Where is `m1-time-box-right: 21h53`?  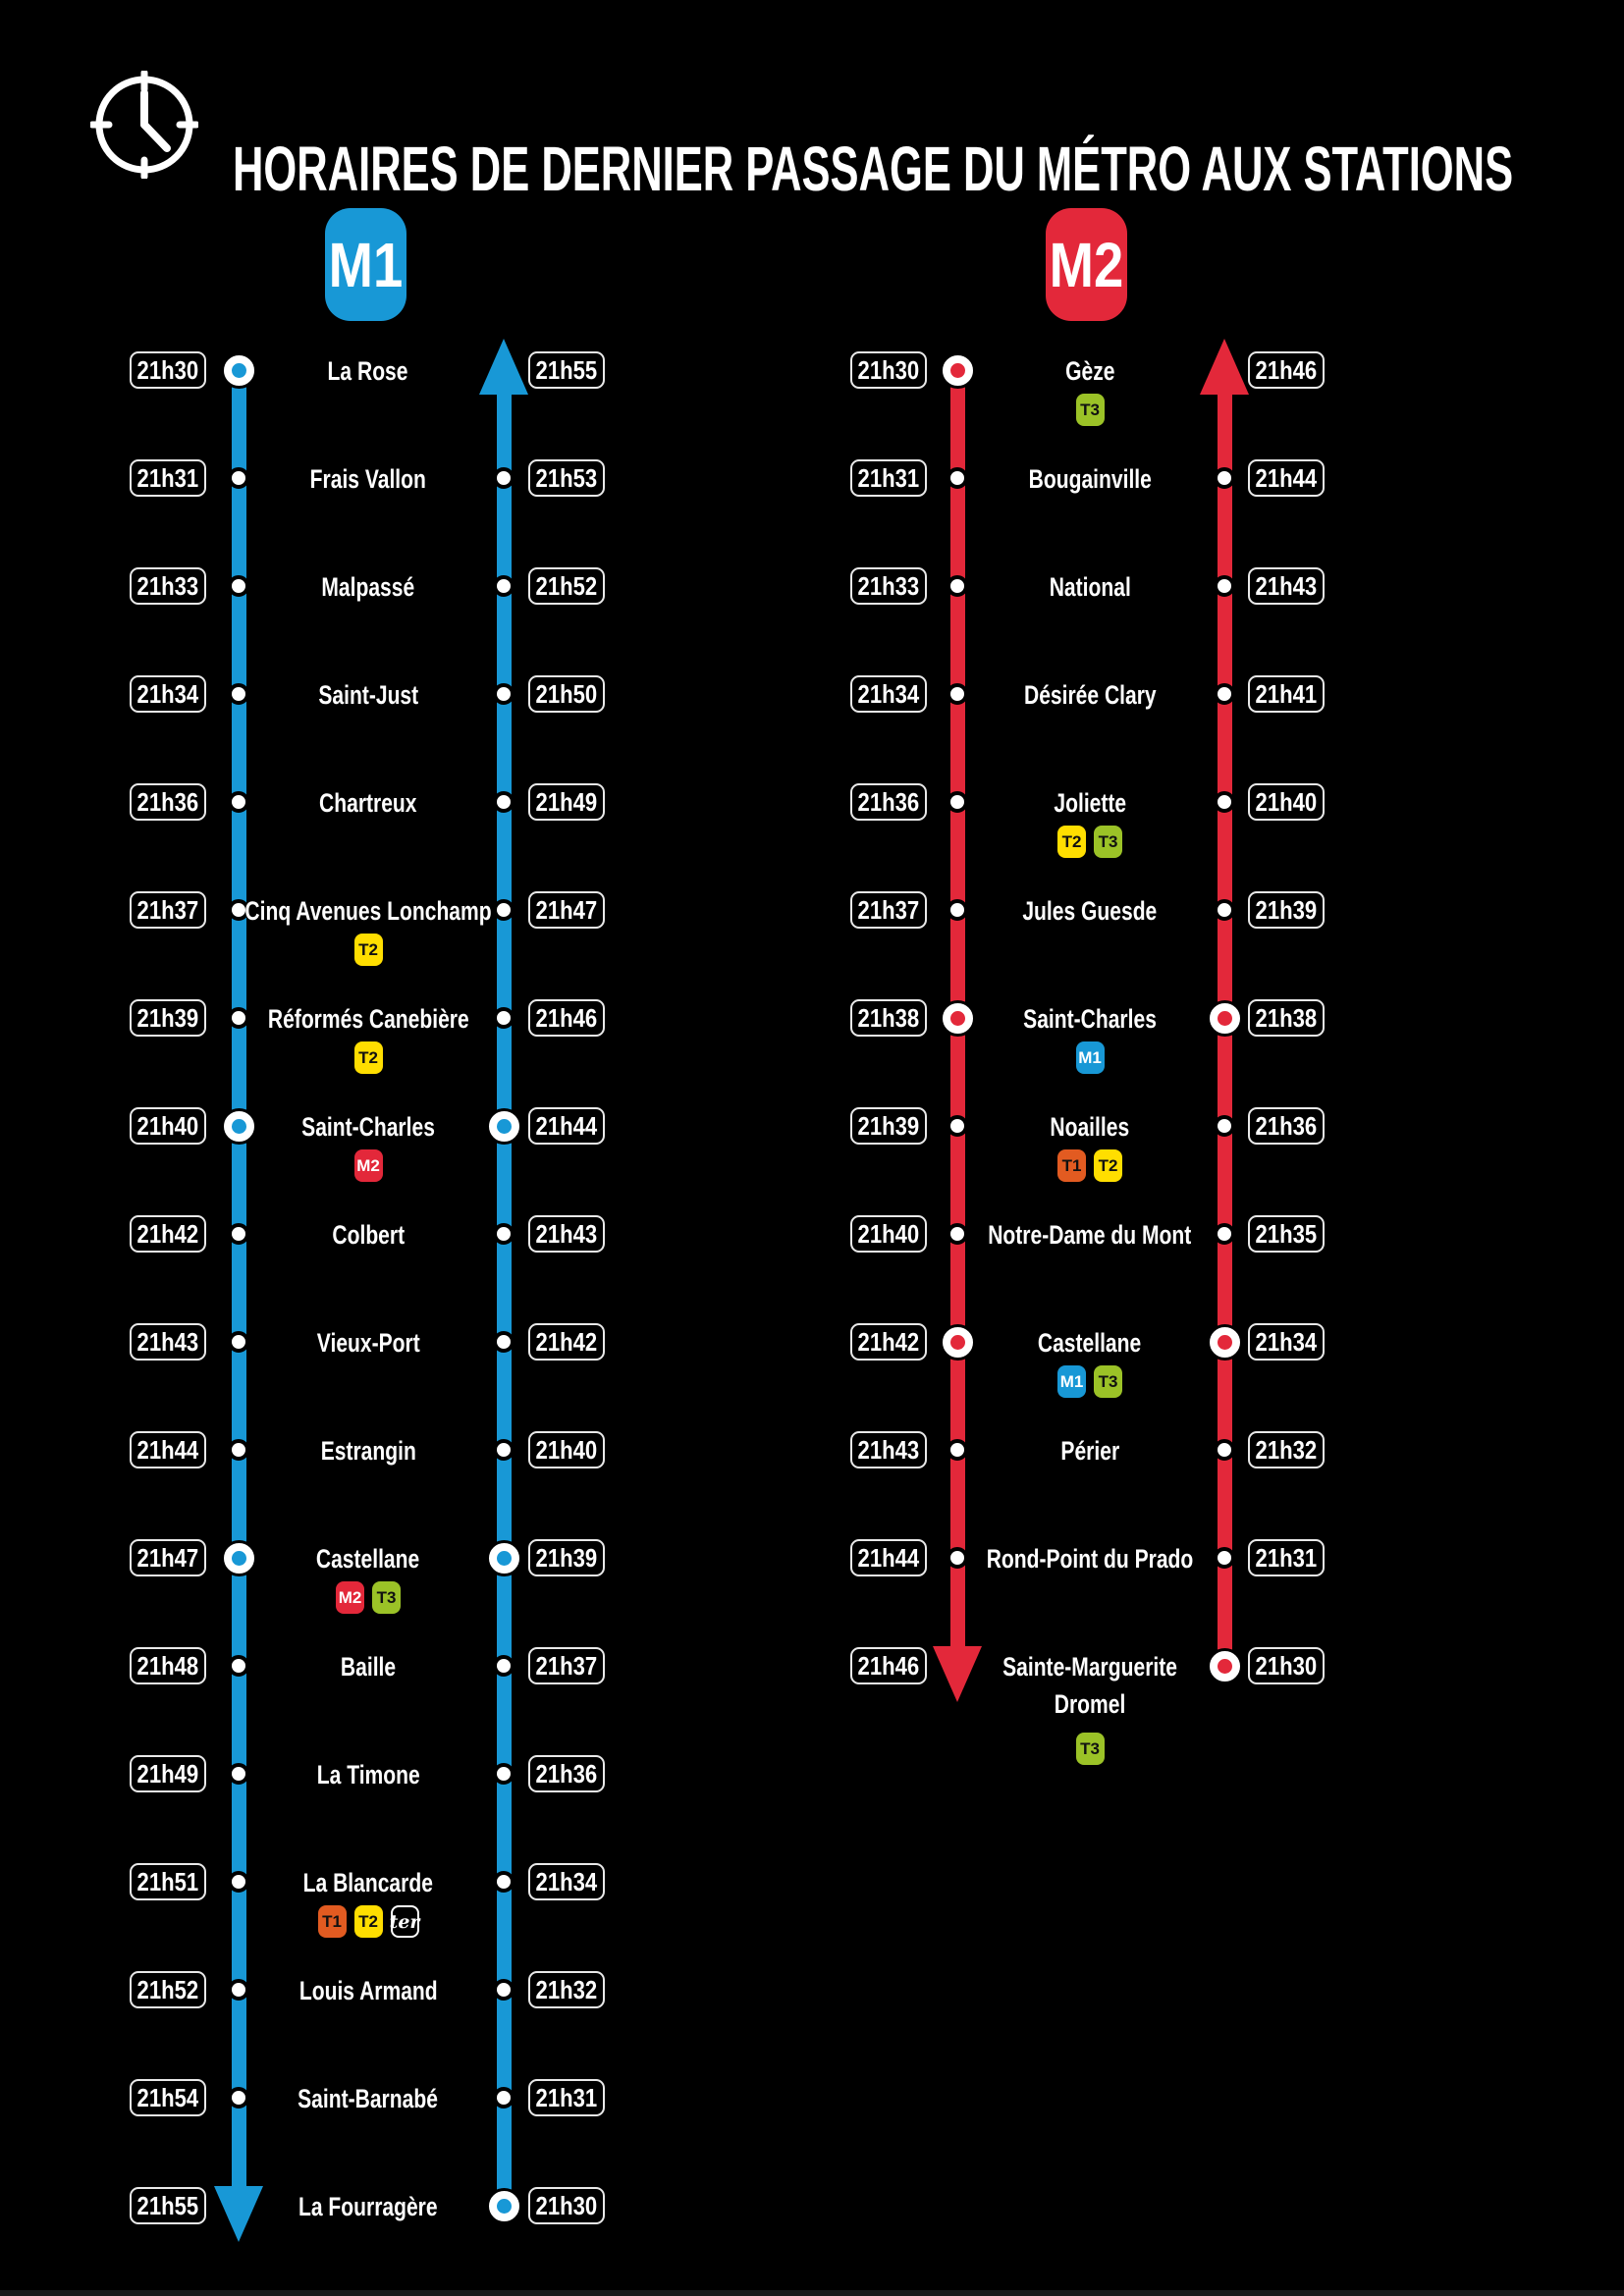 m1-time-box-right: 21h53 is located at coordinates (566, 478).